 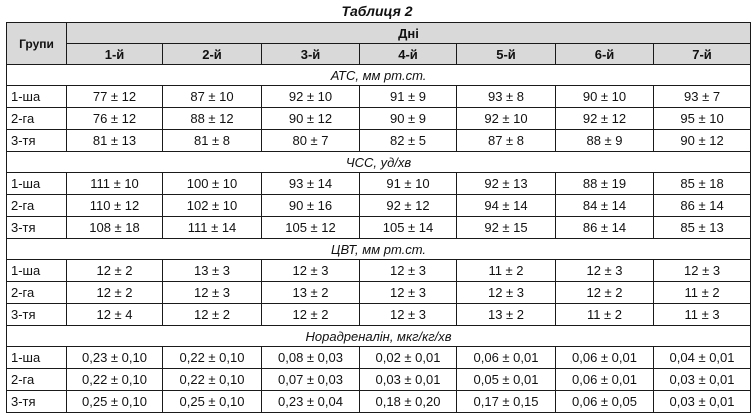 What do you see at coordinates (506, 140) in the screenshot?
I see `value-cell: 87 ± 8` at bounding box center [506, 140].